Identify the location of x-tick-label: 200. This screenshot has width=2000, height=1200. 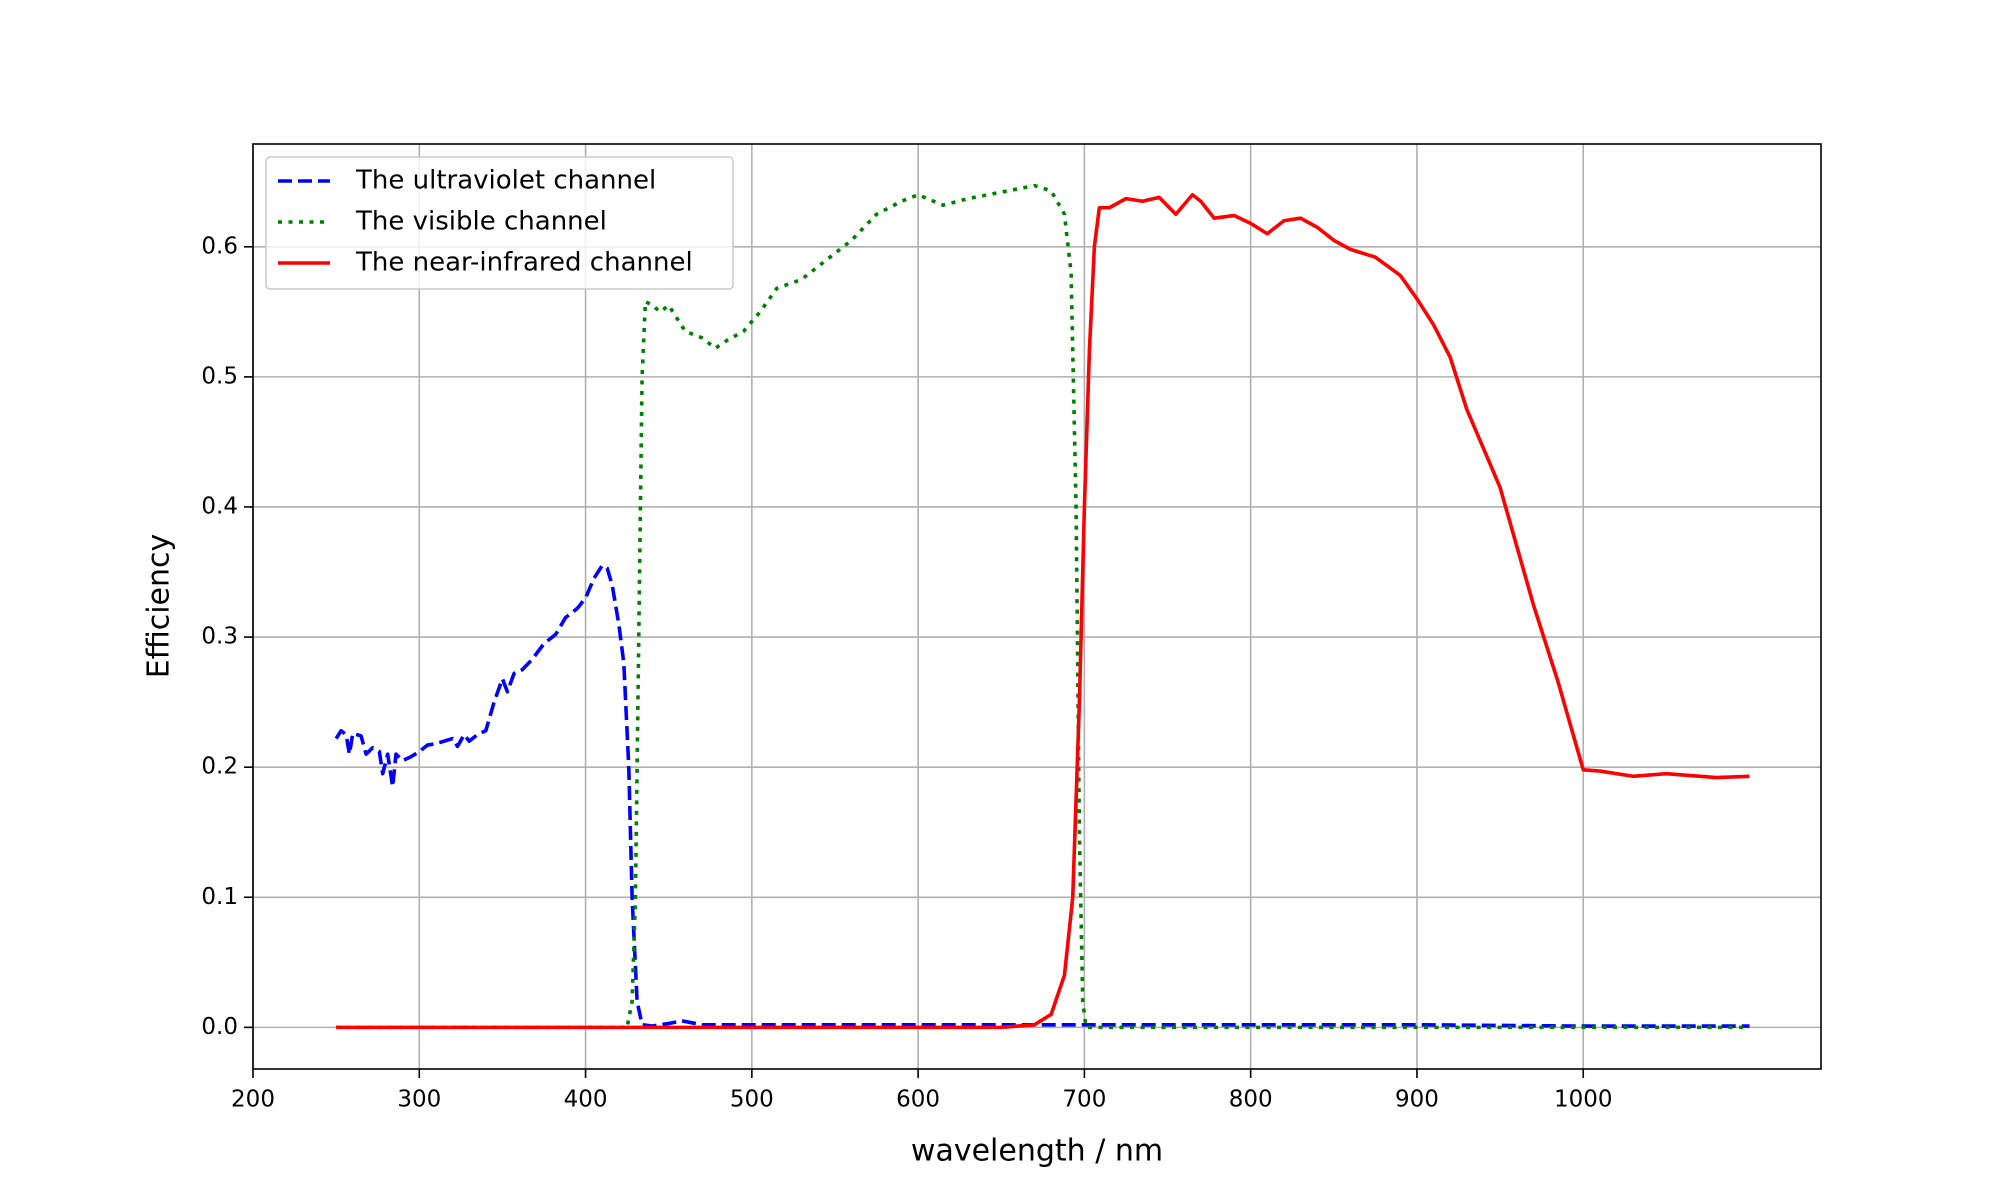
(253, 1100).